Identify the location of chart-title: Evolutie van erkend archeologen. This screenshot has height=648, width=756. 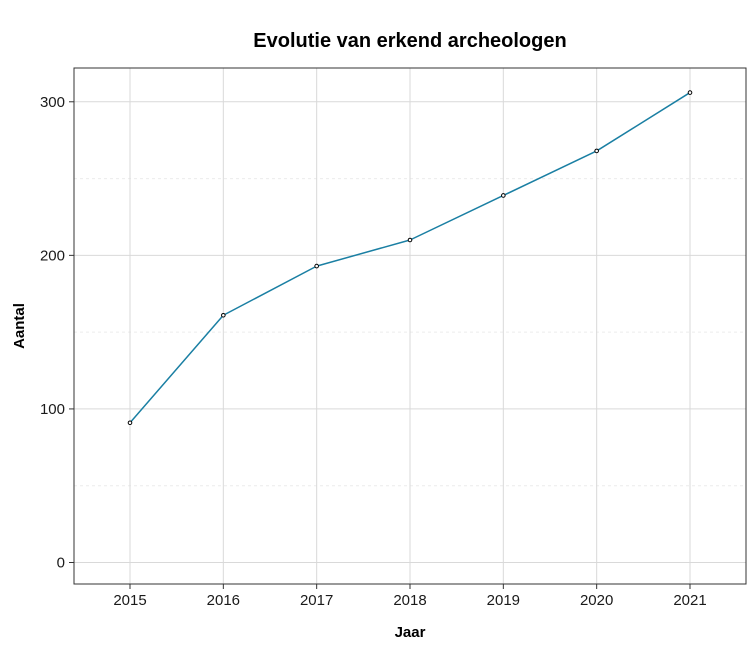
(409, 41).